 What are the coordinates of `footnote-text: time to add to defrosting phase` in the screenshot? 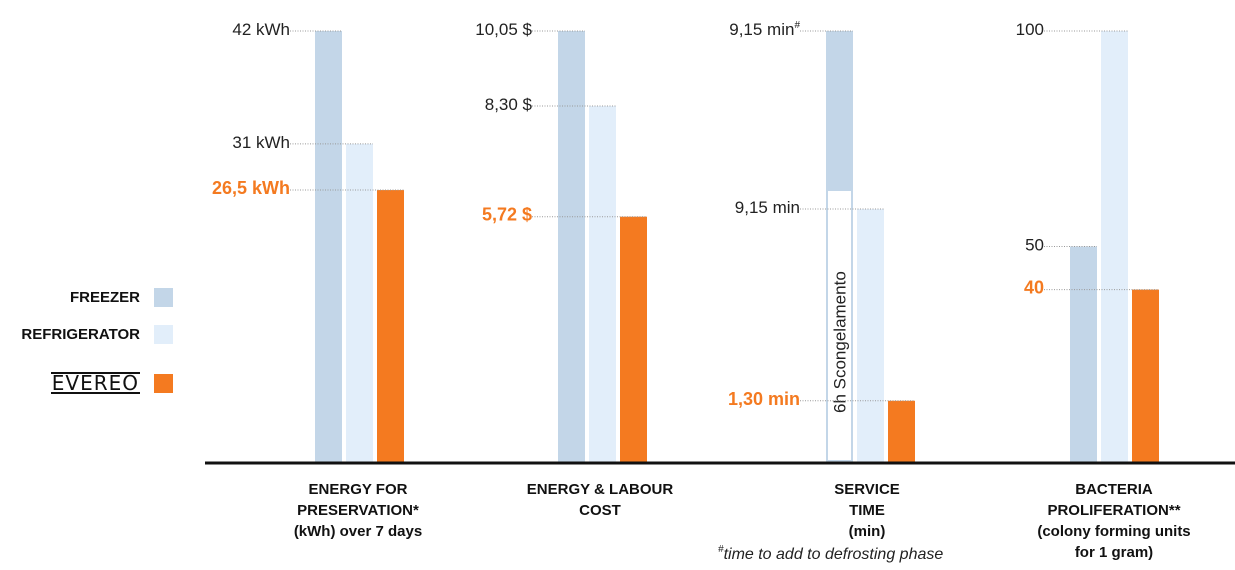 It's located at (834, 554).